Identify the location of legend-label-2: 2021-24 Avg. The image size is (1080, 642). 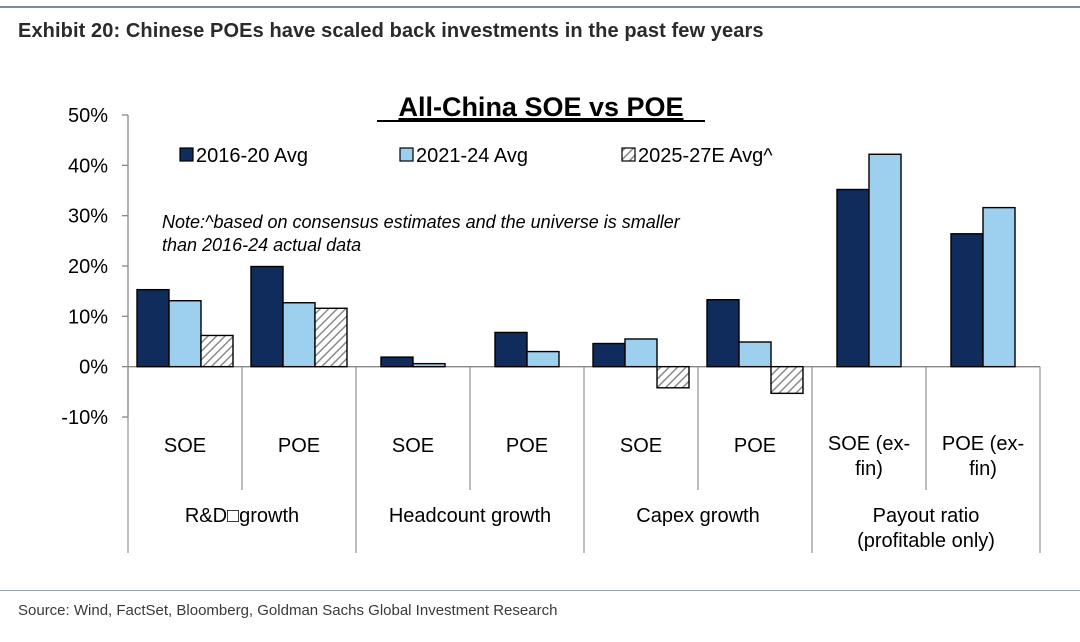
(472, 156).